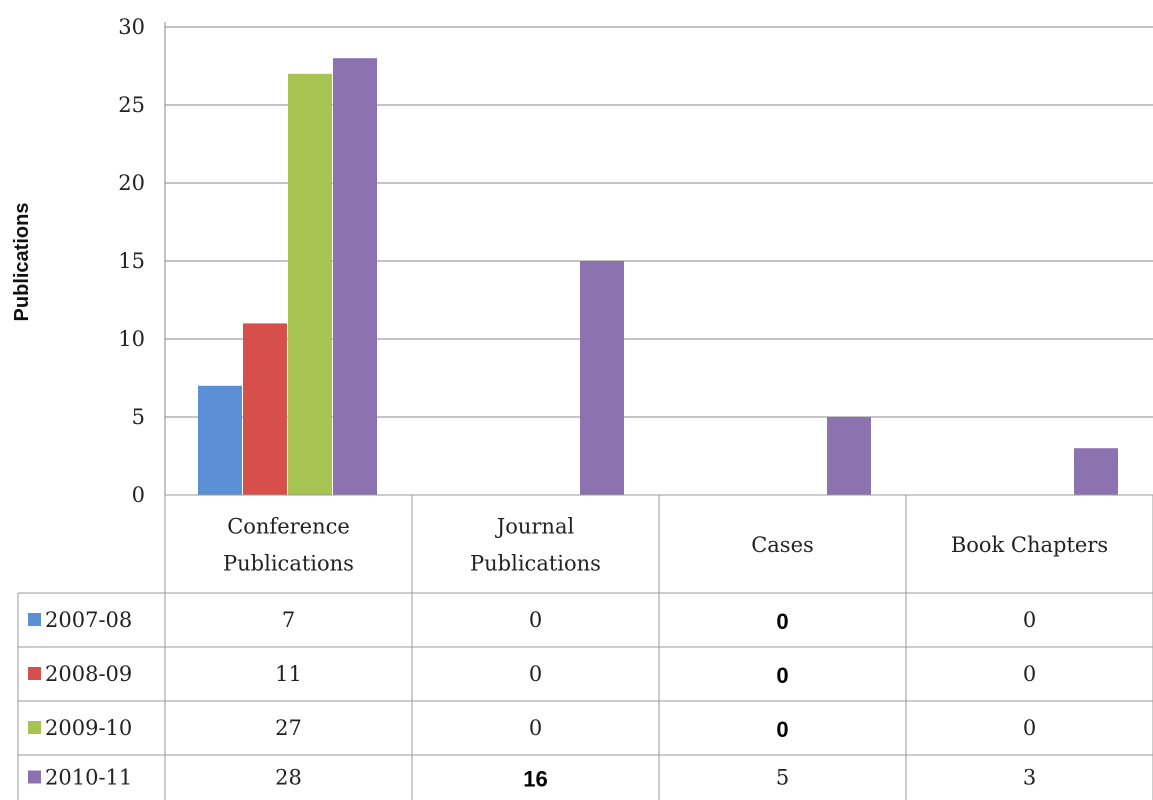  What do you see at coordinates (131, 27) in the screenshot?
I see `y-tick-label: 30` at bounding box center [131, 27].